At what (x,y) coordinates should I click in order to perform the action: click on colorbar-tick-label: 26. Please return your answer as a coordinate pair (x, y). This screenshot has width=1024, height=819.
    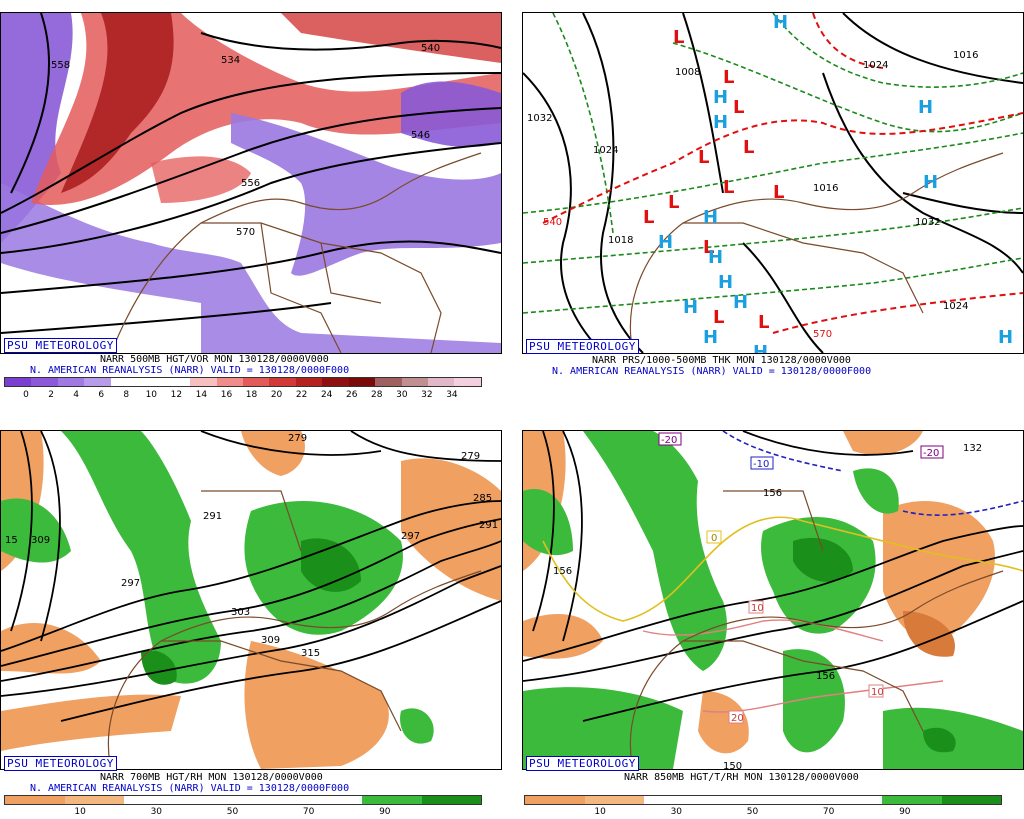
    Looking at the image, I should click on (351, 395).